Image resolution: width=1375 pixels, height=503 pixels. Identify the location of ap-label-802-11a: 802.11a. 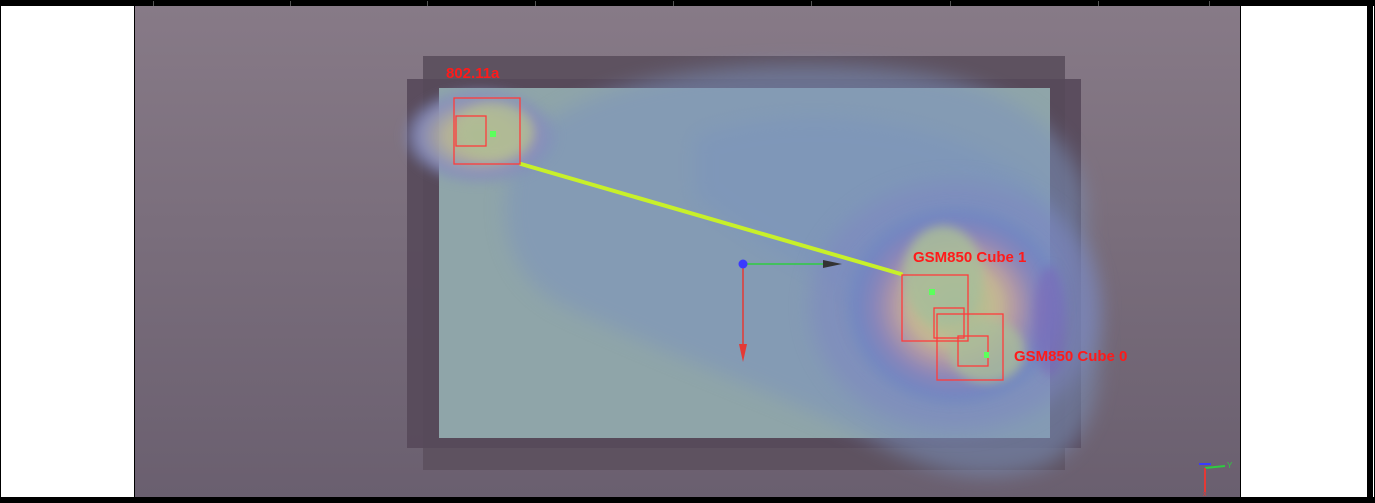
(473, 73).